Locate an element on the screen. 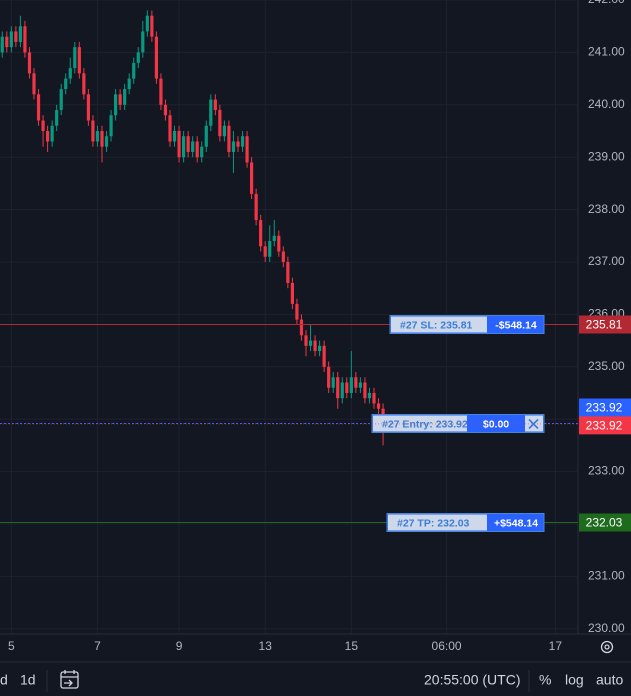 The height and width of the screenshot is (696, 631). x-tick-label: 5 is located at coordinates (11, 646).